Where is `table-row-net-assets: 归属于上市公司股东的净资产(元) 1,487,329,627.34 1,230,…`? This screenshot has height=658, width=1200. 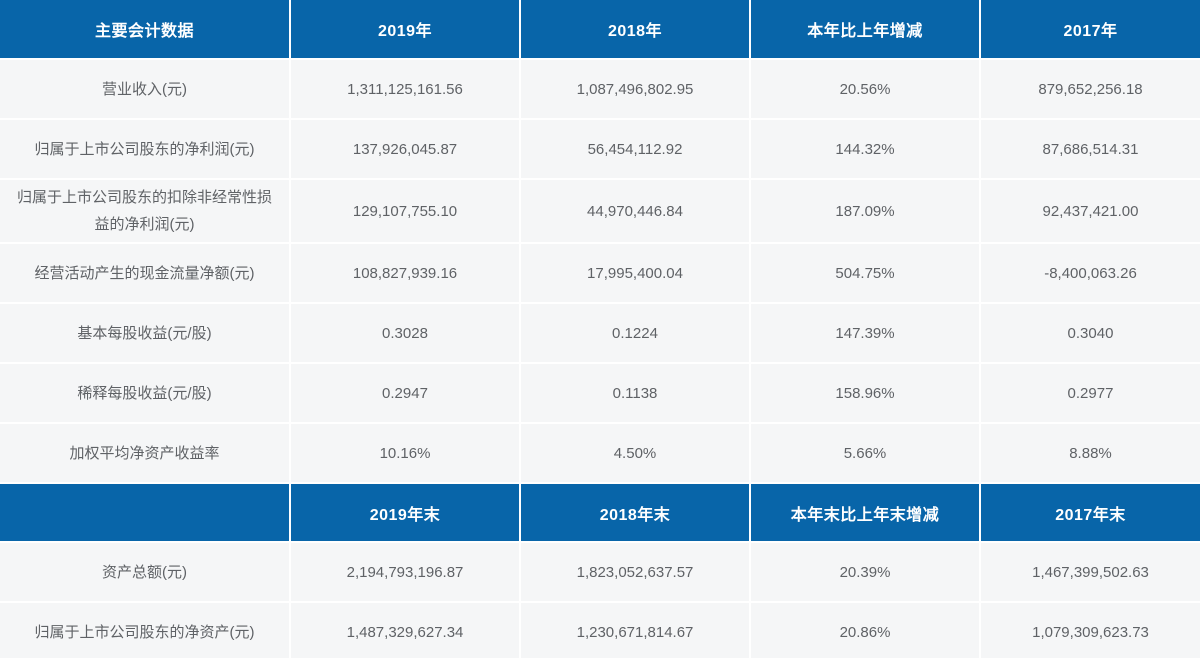
table-row-net-assets: 归属于上市公司股东的净资产(元) 1,487,329,627.34 1,230,… is located at coordinates (600, 630).